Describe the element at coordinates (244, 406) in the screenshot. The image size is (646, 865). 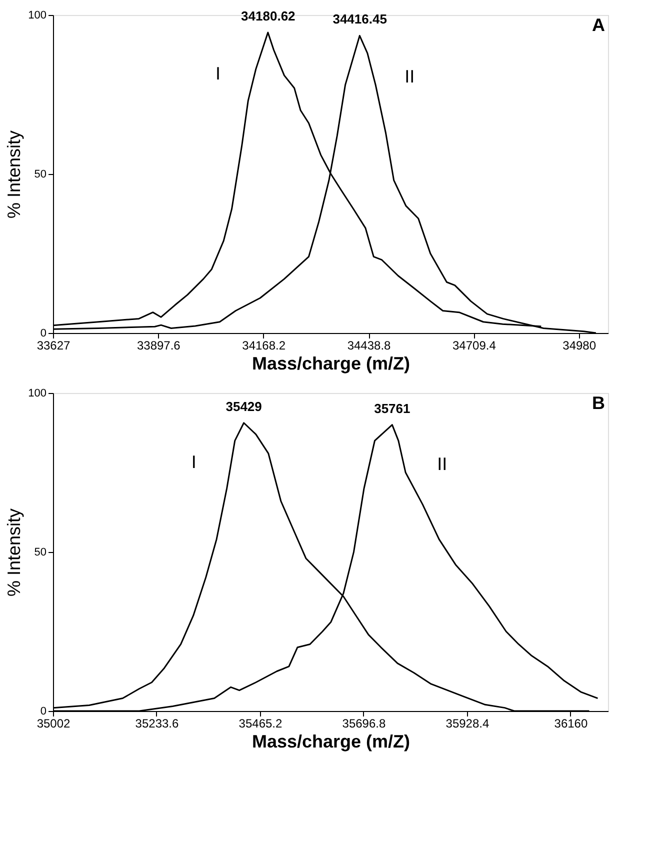
I see `annotation: 35429` at that location.